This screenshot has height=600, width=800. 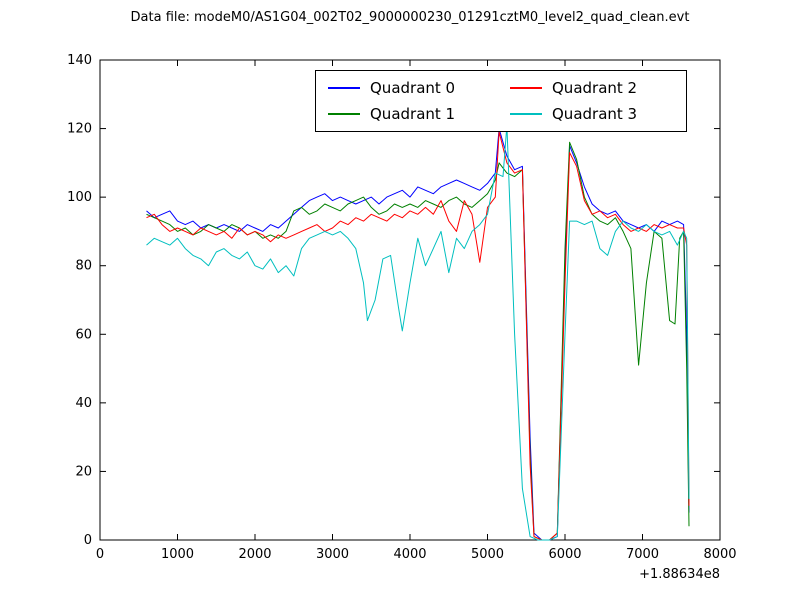 I want to click on y-tick-label: 20, so click(x=83, y=471).